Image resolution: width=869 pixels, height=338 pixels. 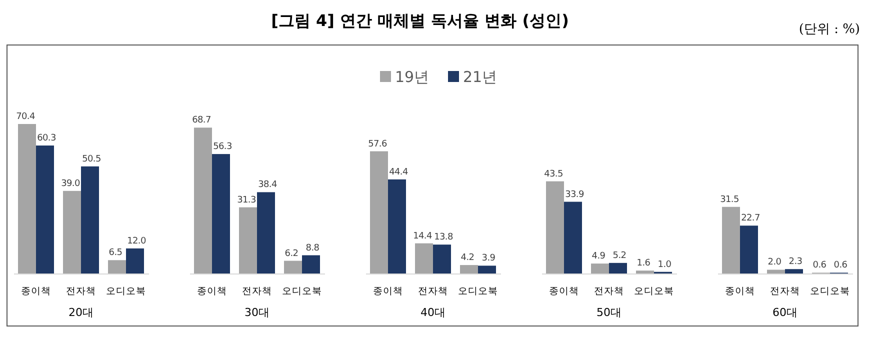 I want to click on data-label: 6.5, so click(x=115, y=253).